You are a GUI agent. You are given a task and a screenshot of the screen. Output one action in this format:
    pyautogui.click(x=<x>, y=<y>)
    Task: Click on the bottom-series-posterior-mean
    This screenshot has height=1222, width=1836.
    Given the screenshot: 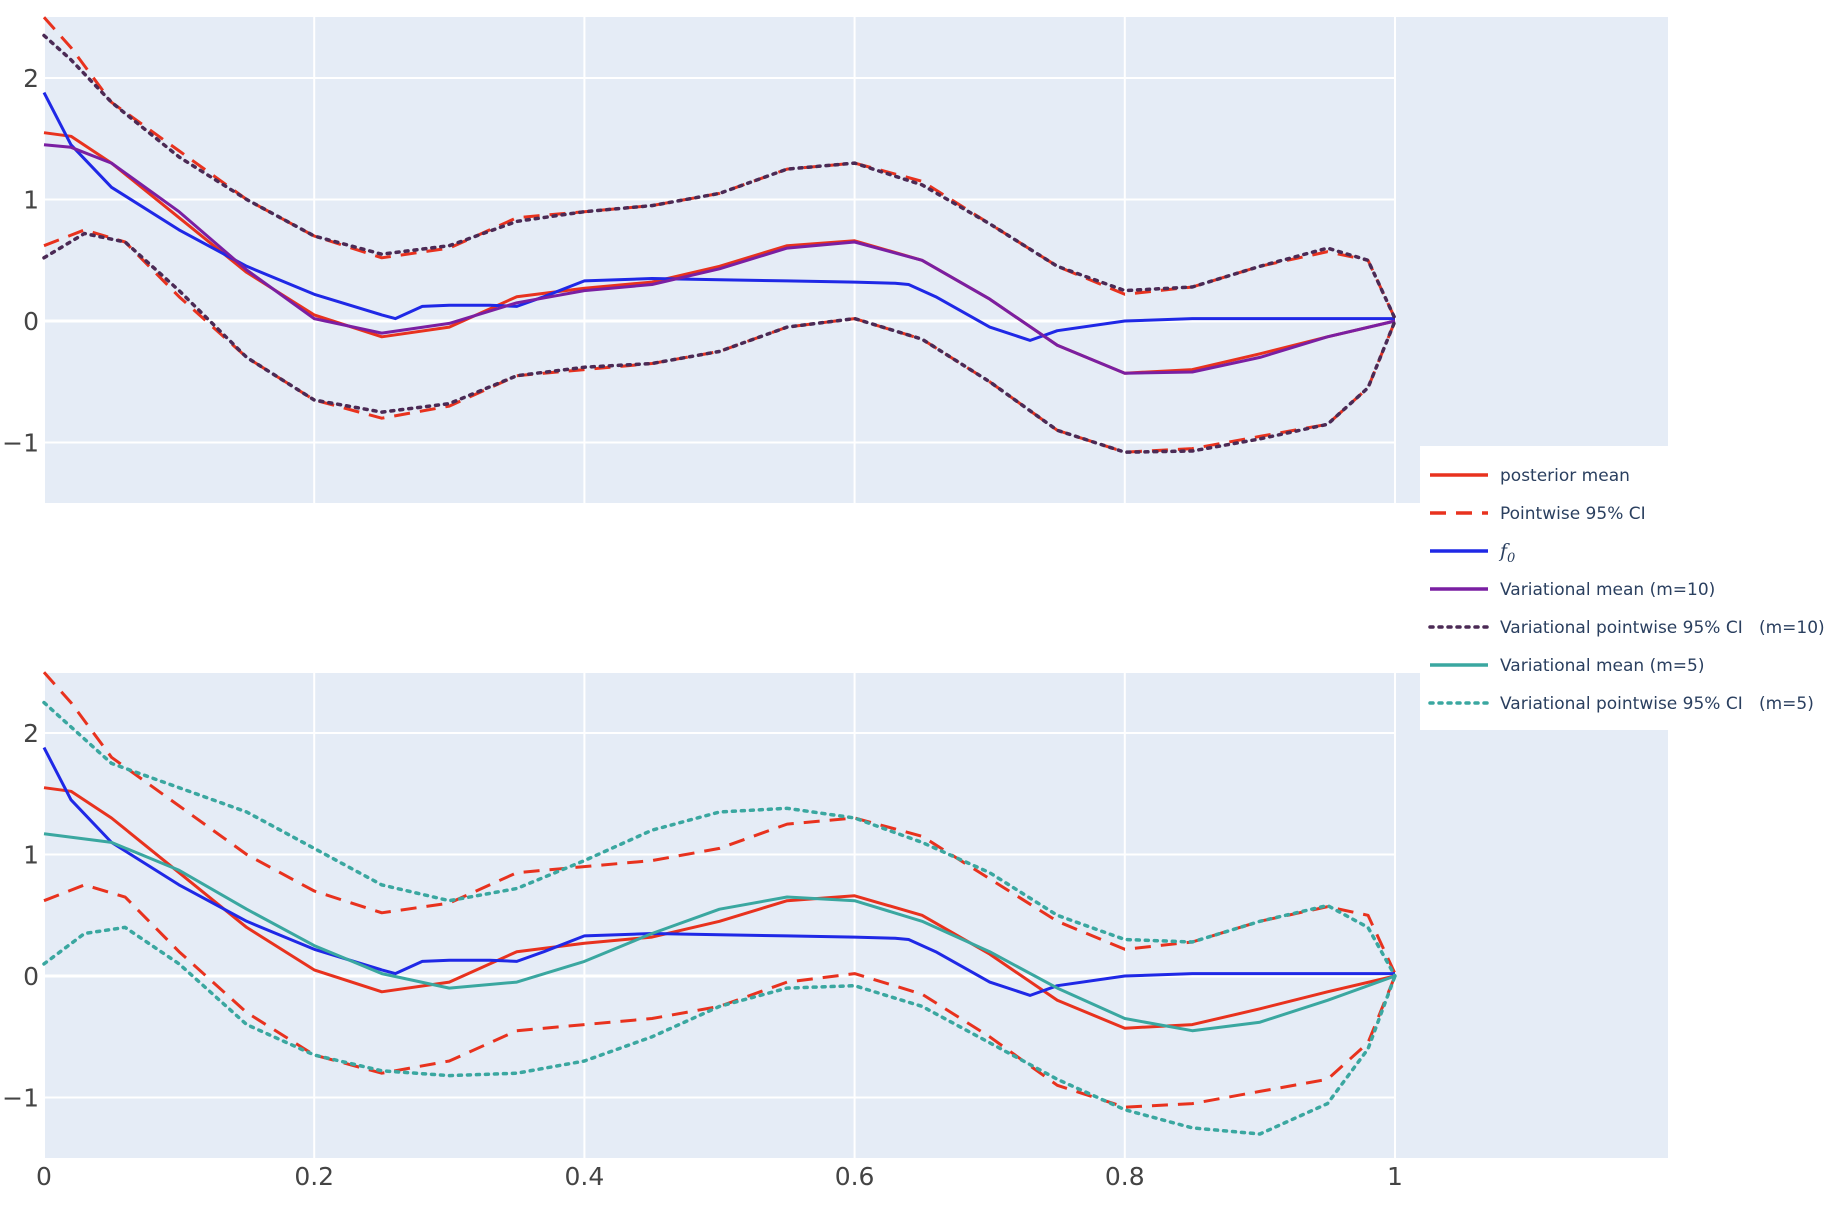 What is the action you would take?
    pyautogui.click(x=719, y=908)
    